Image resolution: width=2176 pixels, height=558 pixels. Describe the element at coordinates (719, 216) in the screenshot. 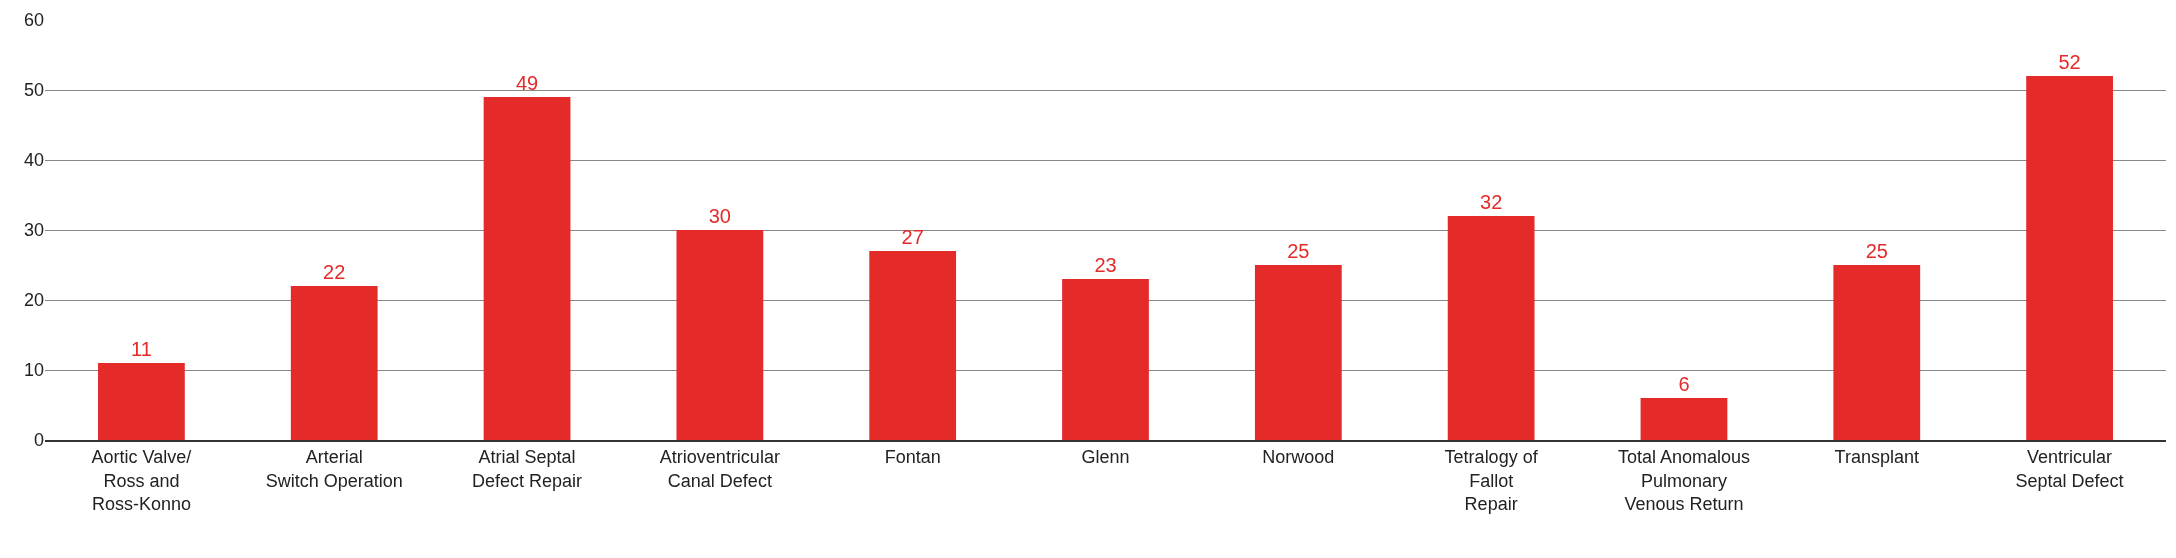

I see `data-label: 30` at that location.